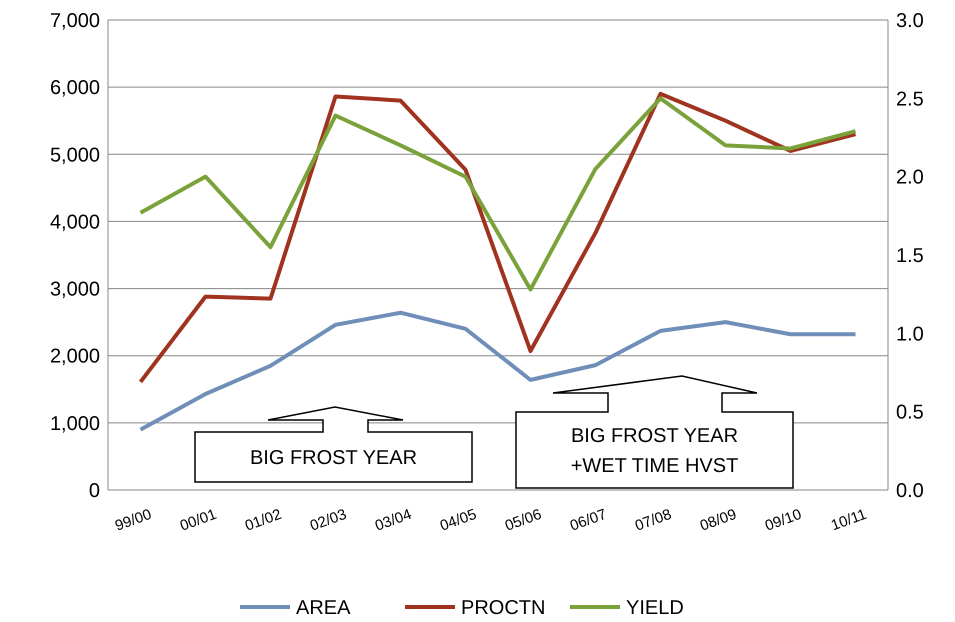 Image resolution: width=955 pixels, height=622 pixels. What do you see at coordinates (910, 177) in the screenshot?
I see `y2-tick-label: 2.0` at bounding box center [910, 177].